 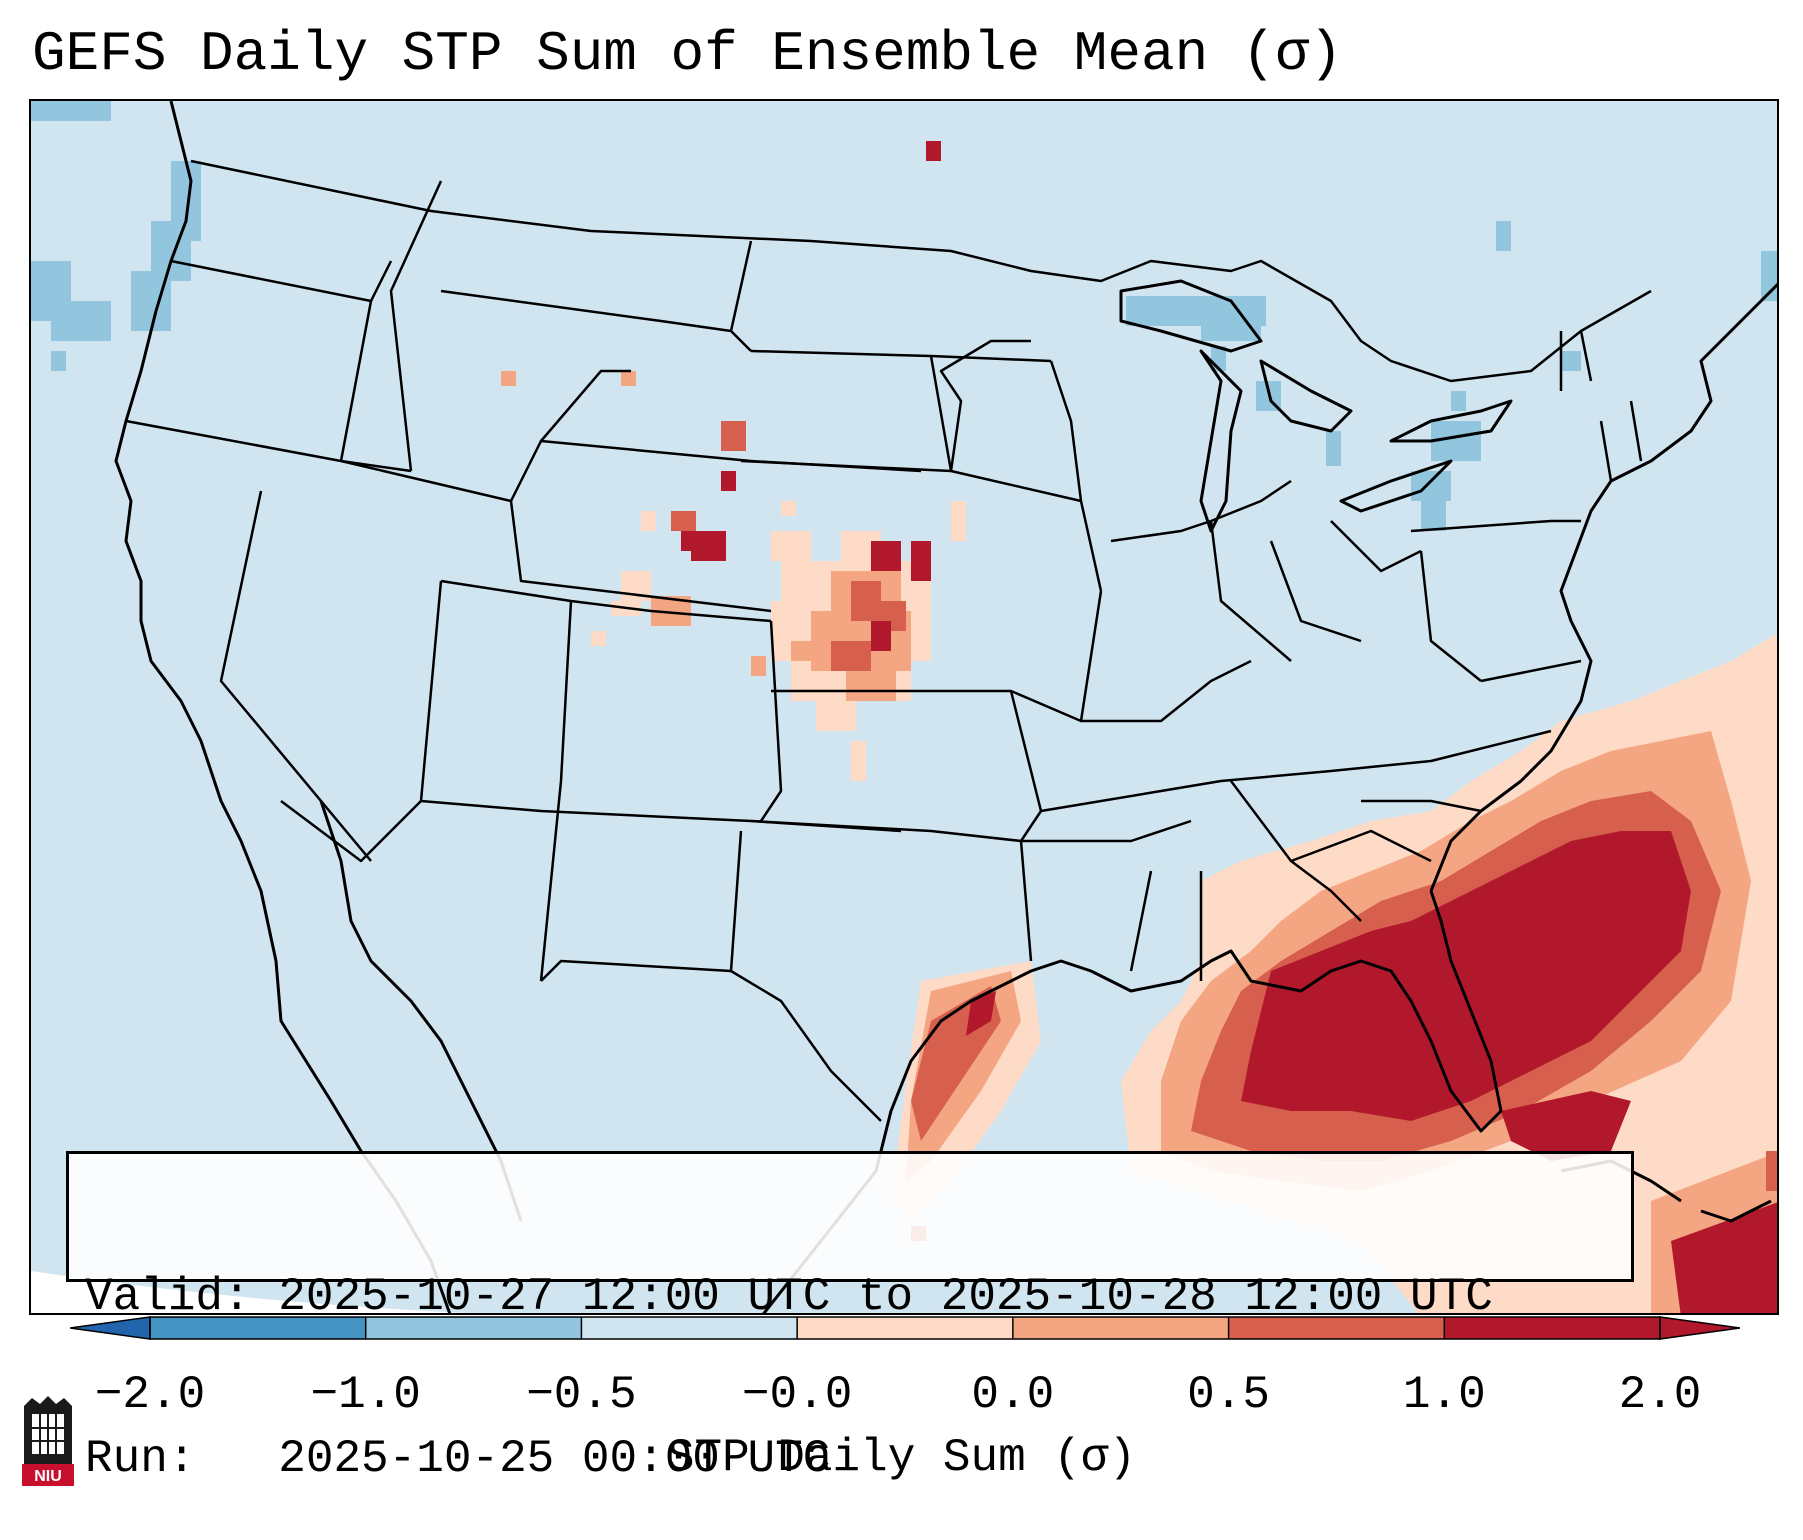 What do you see at coordinates (365, 1395) in the screenshot?
I see `colorbar-tick-label: −1.0` at bounding box center [365, 1395].